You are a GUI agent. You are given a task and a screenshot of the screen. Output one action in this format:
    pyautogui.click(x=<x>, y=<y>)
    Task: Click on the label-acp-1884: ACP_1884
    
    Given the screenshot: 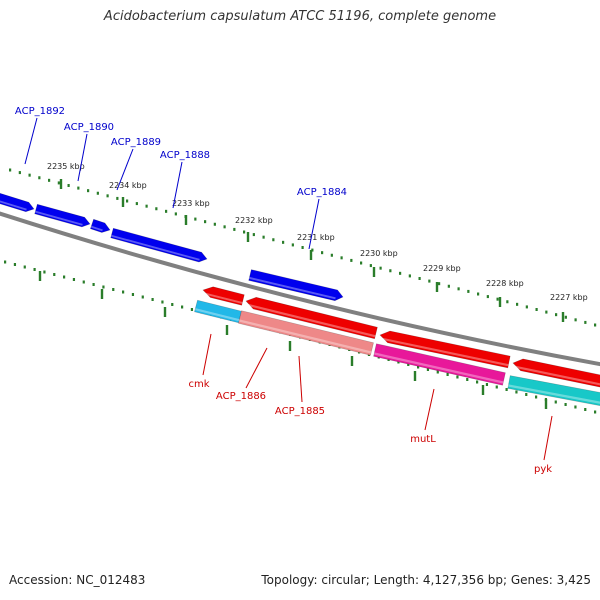 What is the action you would take?
    pyautogui.click(x=322, y=218)
    